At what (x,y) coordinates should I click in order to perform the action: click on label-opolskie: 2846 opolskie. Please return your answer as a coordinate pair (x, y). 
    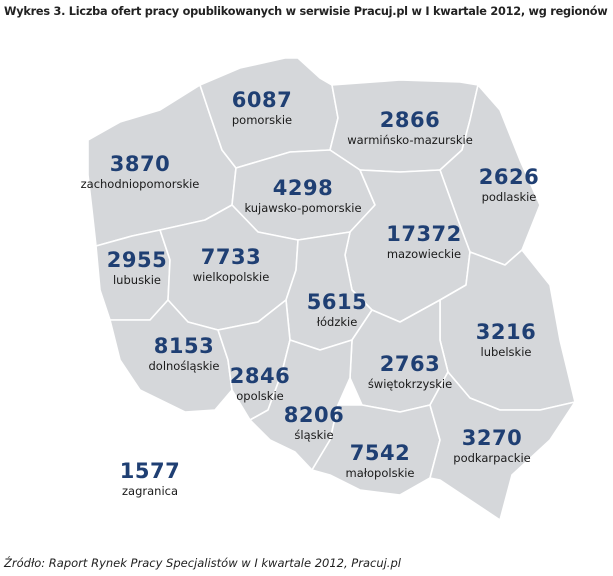
    Looking at the image, I should click on (260, 384).